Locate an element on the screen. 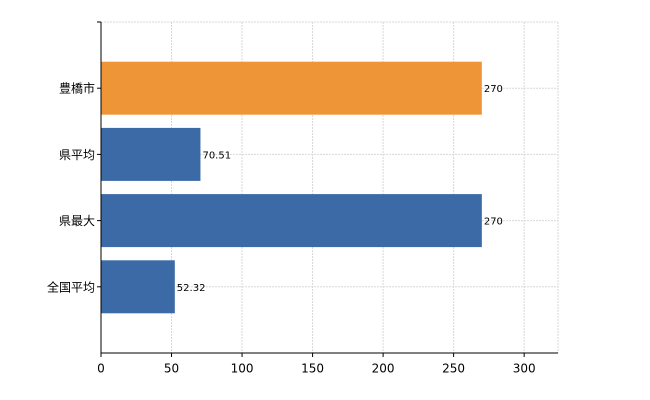 Image resolution: width=650 pixels, height=400 pixels. x-tick-label: 0 is located at coordinates (101, 369).